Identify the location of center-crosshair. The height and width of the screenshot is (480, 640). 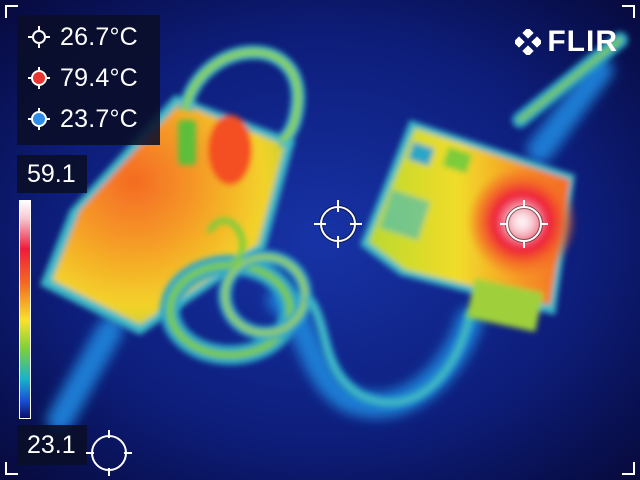
(338, 224).